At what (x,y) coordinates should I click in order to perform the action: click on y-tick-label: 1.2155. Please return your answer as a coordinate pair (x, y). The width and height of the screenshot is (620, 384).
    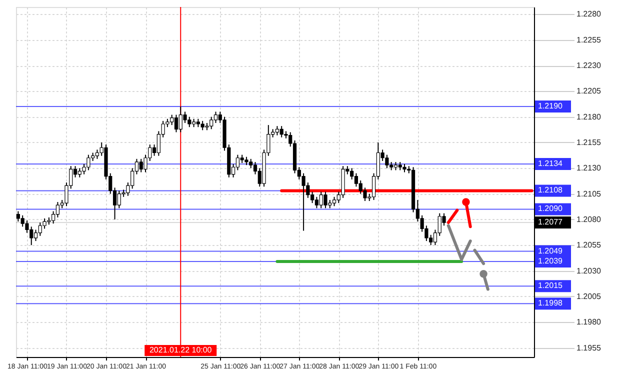
    Looking at the image, I should click on (589, 142).